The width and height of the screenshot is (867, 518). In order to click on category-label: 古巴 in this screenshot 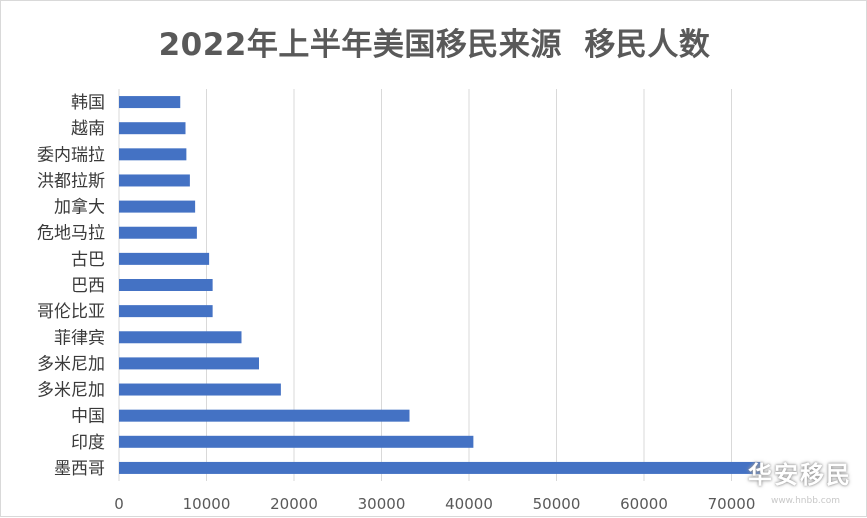, I will do `click(88, 260)`.